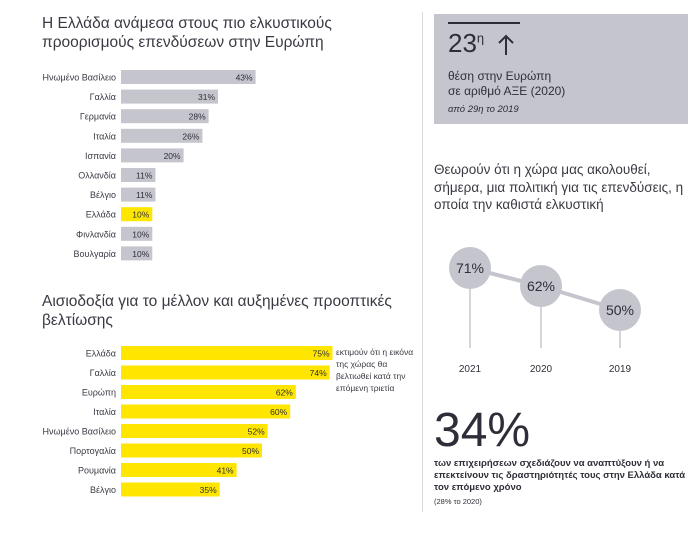 Image resolution: width=700 pixels, height=544 pixels. Describe the element at coordinates (100, 156) in the screenshot. I see `chart1-category-label: Ισπανία` at that location.